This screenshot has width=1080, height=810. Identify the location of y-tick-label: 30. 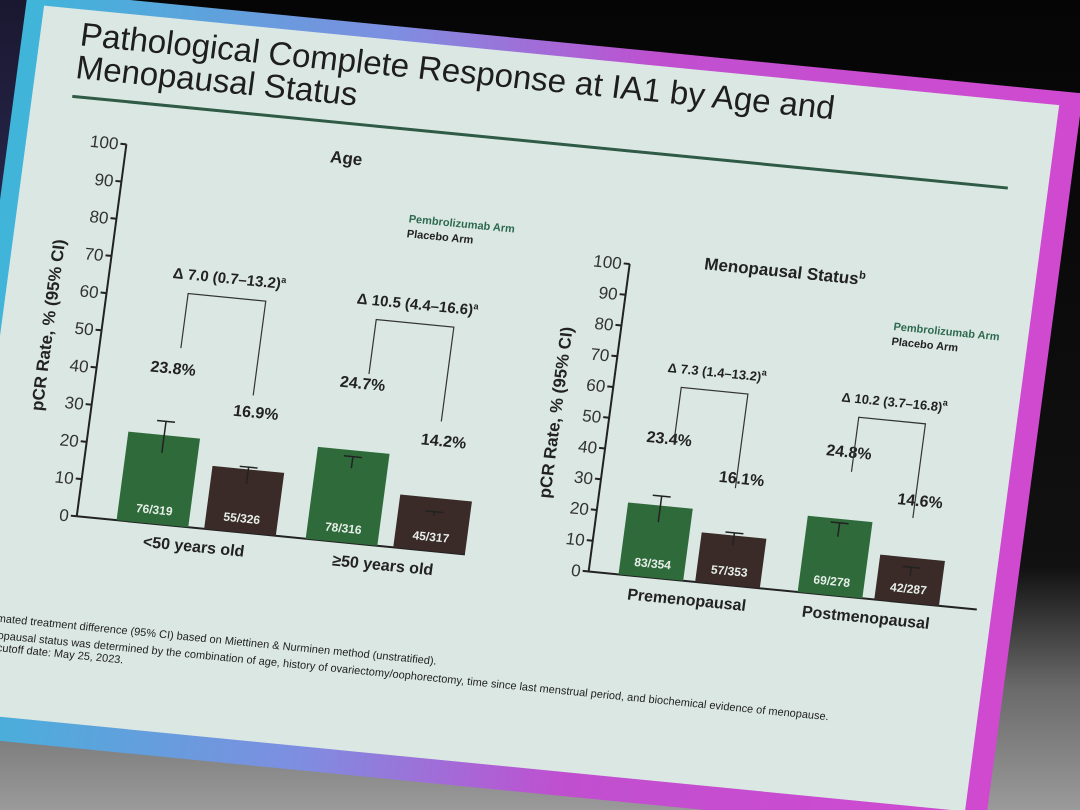
(74, 403).